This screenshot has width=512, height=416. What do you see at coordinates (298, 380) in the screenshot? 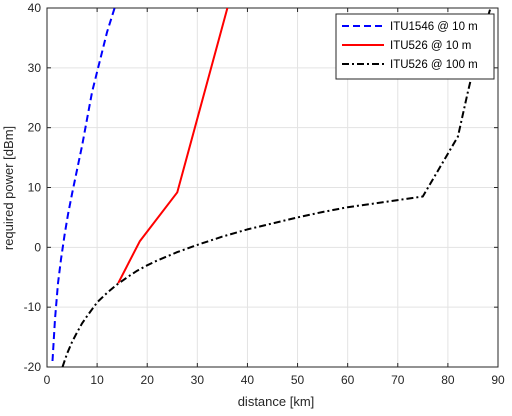
I see `x-tick-label: 50` at bounding box center [298, 380].